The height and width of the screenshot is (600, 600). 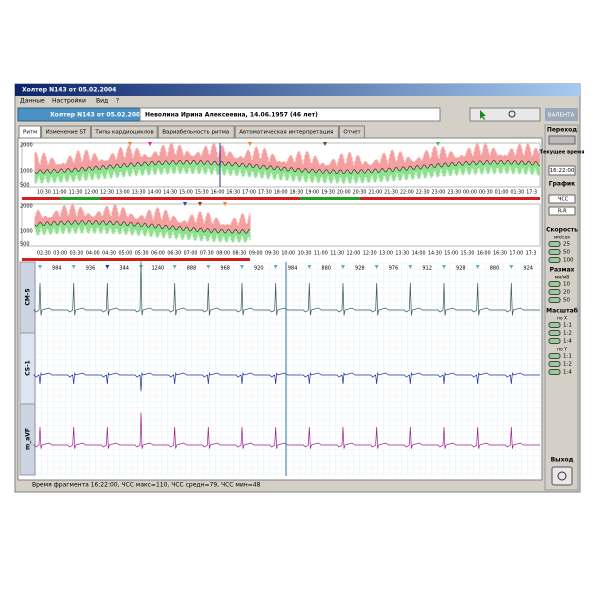 I want to click on tab-label: Автоматическая интерпретация, so click(x=286, y=133).